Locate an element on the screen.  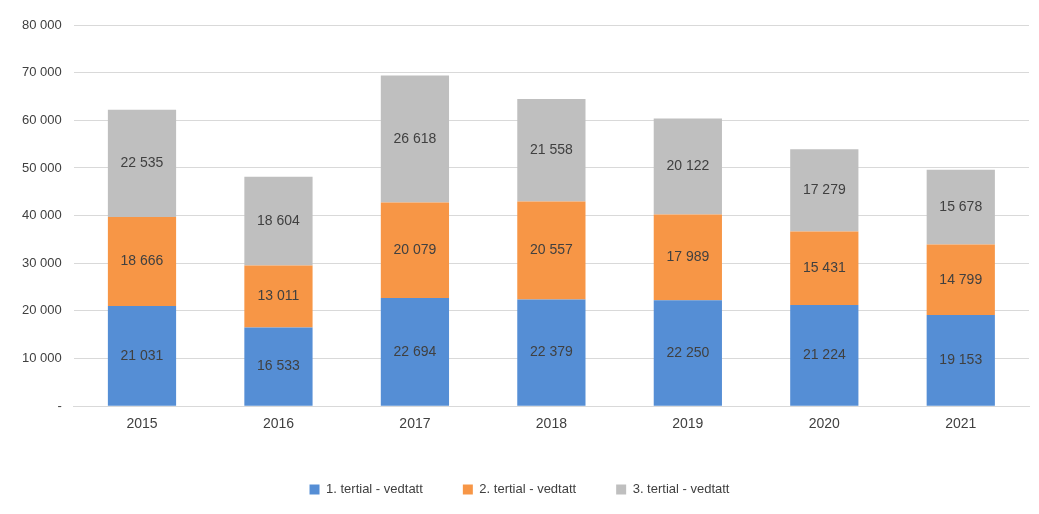
legend-label: 3. tertial - vedtatt is located at coordinates (681, 489).